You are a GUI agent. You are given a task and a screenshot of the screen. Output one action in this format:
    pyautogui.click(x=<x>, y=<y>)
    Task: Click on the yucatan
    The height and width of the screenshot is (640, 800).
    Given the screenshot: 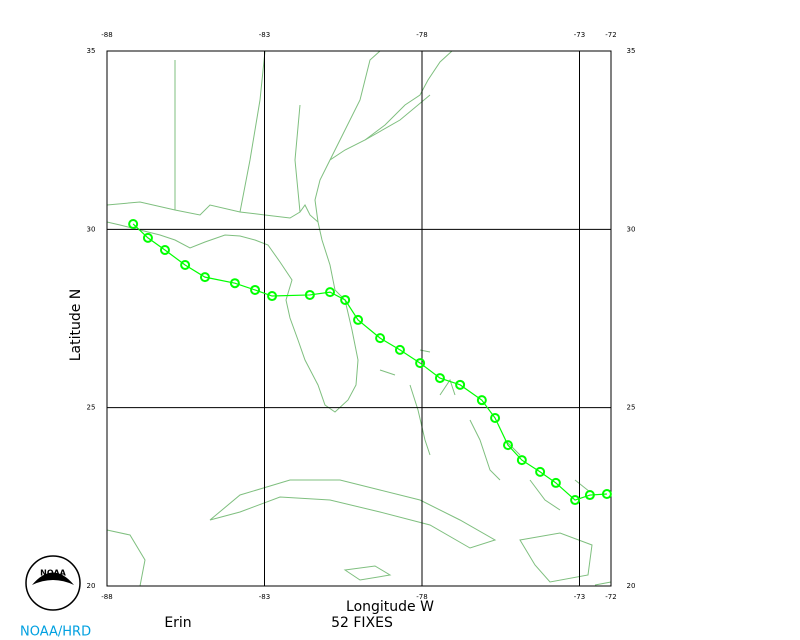 What is the action you would take?
    pyautogui.click(x=126, y=558)
    